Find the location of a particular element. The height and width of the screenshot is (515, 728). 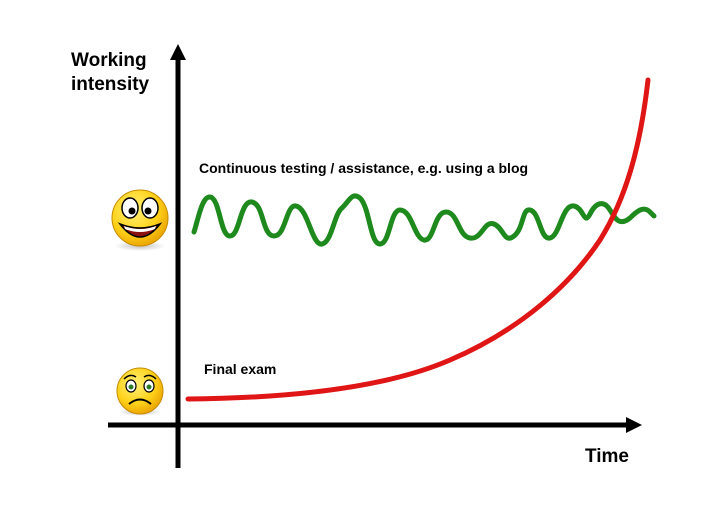

y-axis-label-line2: intensity is located at coordinates (110, 84).